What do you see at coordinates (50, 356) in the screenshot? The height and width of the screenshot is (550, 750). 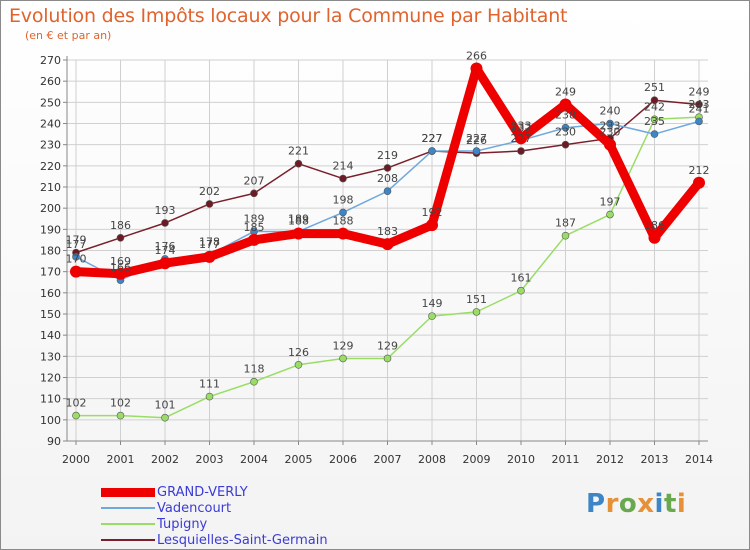 I see `y-tick-label: 130` at bounding box center [50, 356].